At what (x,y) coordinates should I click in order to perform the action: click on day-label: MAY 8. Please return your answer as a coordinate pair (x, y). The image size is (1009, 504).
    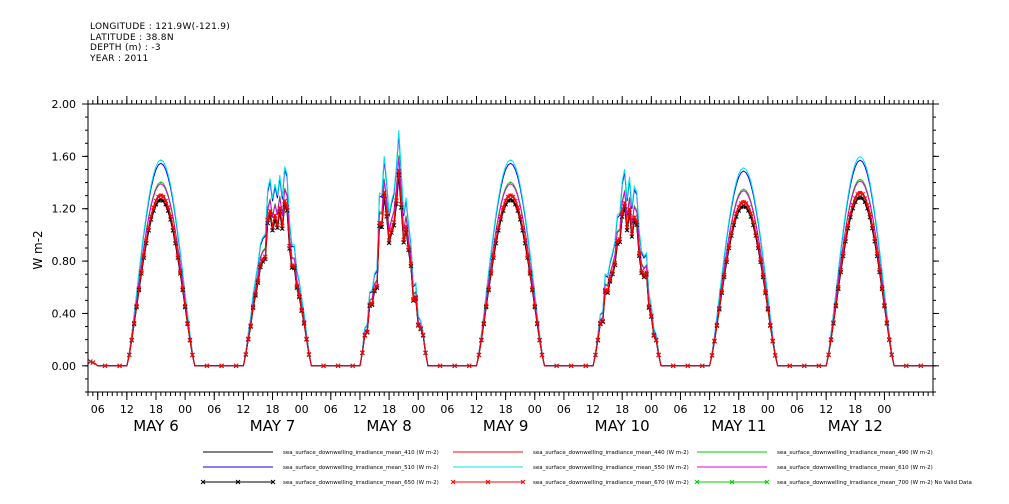
    Looking at the image, I should click on (389, 426).